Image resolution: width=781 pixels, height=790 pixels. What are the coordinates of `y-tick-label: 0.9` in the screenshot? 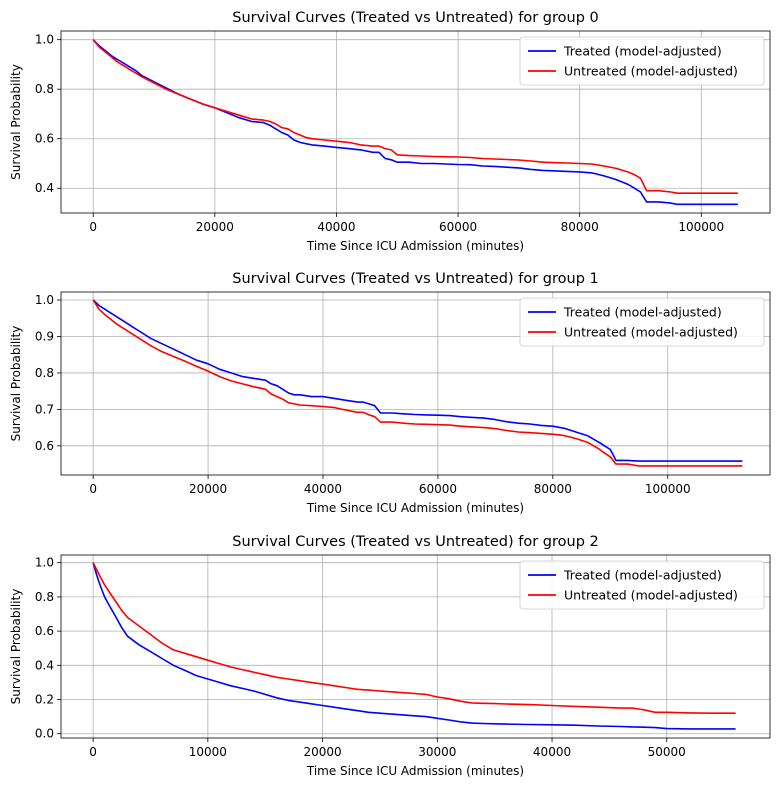 It's located at (44, 336).